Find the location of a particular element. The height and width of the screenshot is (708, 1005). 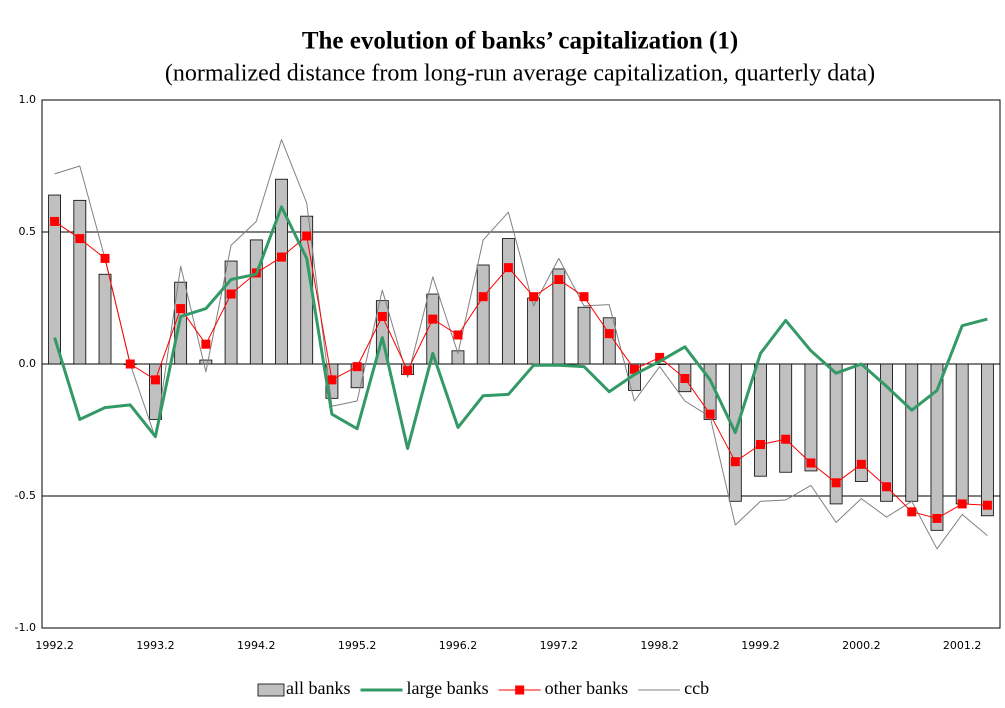

x-tick-label: 1996.2 is located at coordinates (458, 645).